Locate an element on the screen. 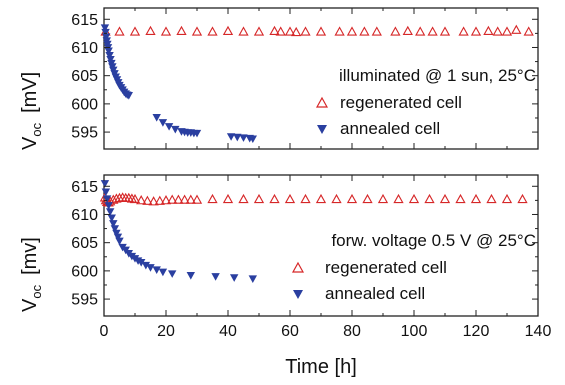  y-tick-label: 615 is located at coordinates (84, 20).